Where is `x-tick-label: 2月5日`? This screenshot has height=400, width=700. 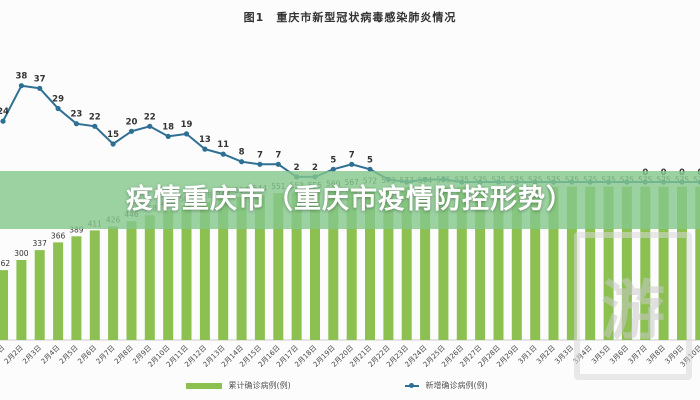 x-tick-label: 2月5日 is located at coordinates (69, 355).